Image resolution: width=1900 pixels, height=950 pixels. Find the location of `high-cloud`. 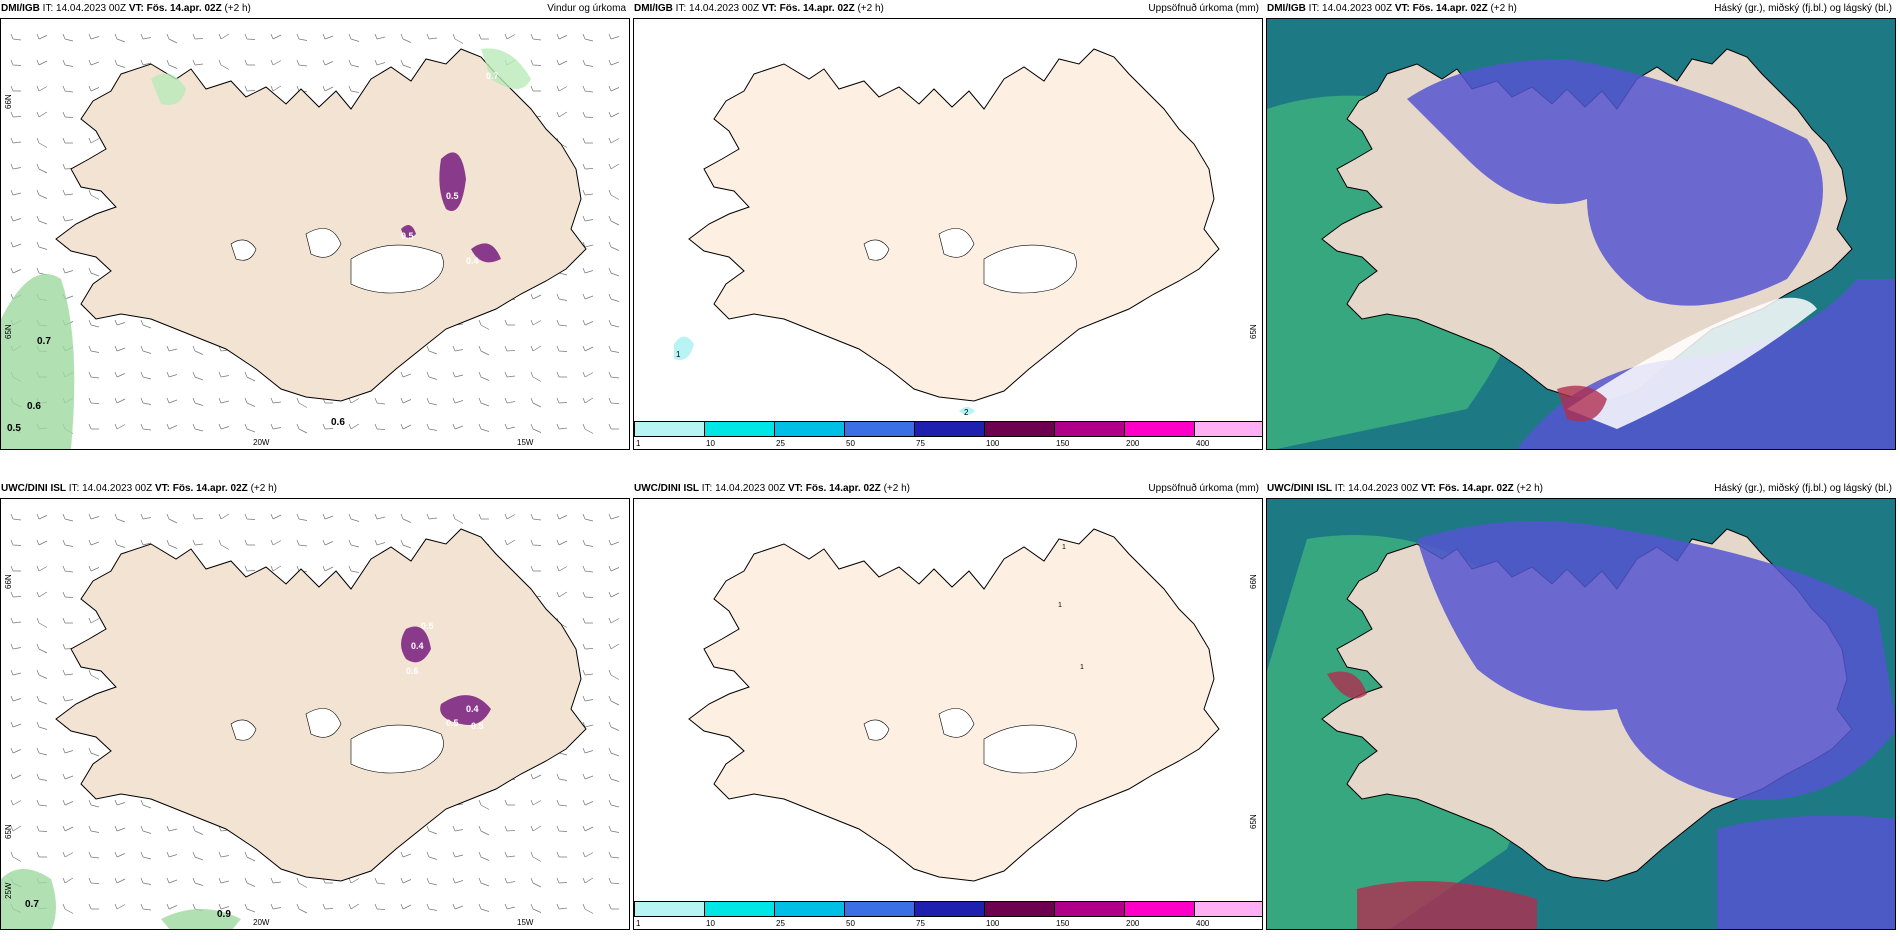

high-cloud is located at coordinates (1806, 872).